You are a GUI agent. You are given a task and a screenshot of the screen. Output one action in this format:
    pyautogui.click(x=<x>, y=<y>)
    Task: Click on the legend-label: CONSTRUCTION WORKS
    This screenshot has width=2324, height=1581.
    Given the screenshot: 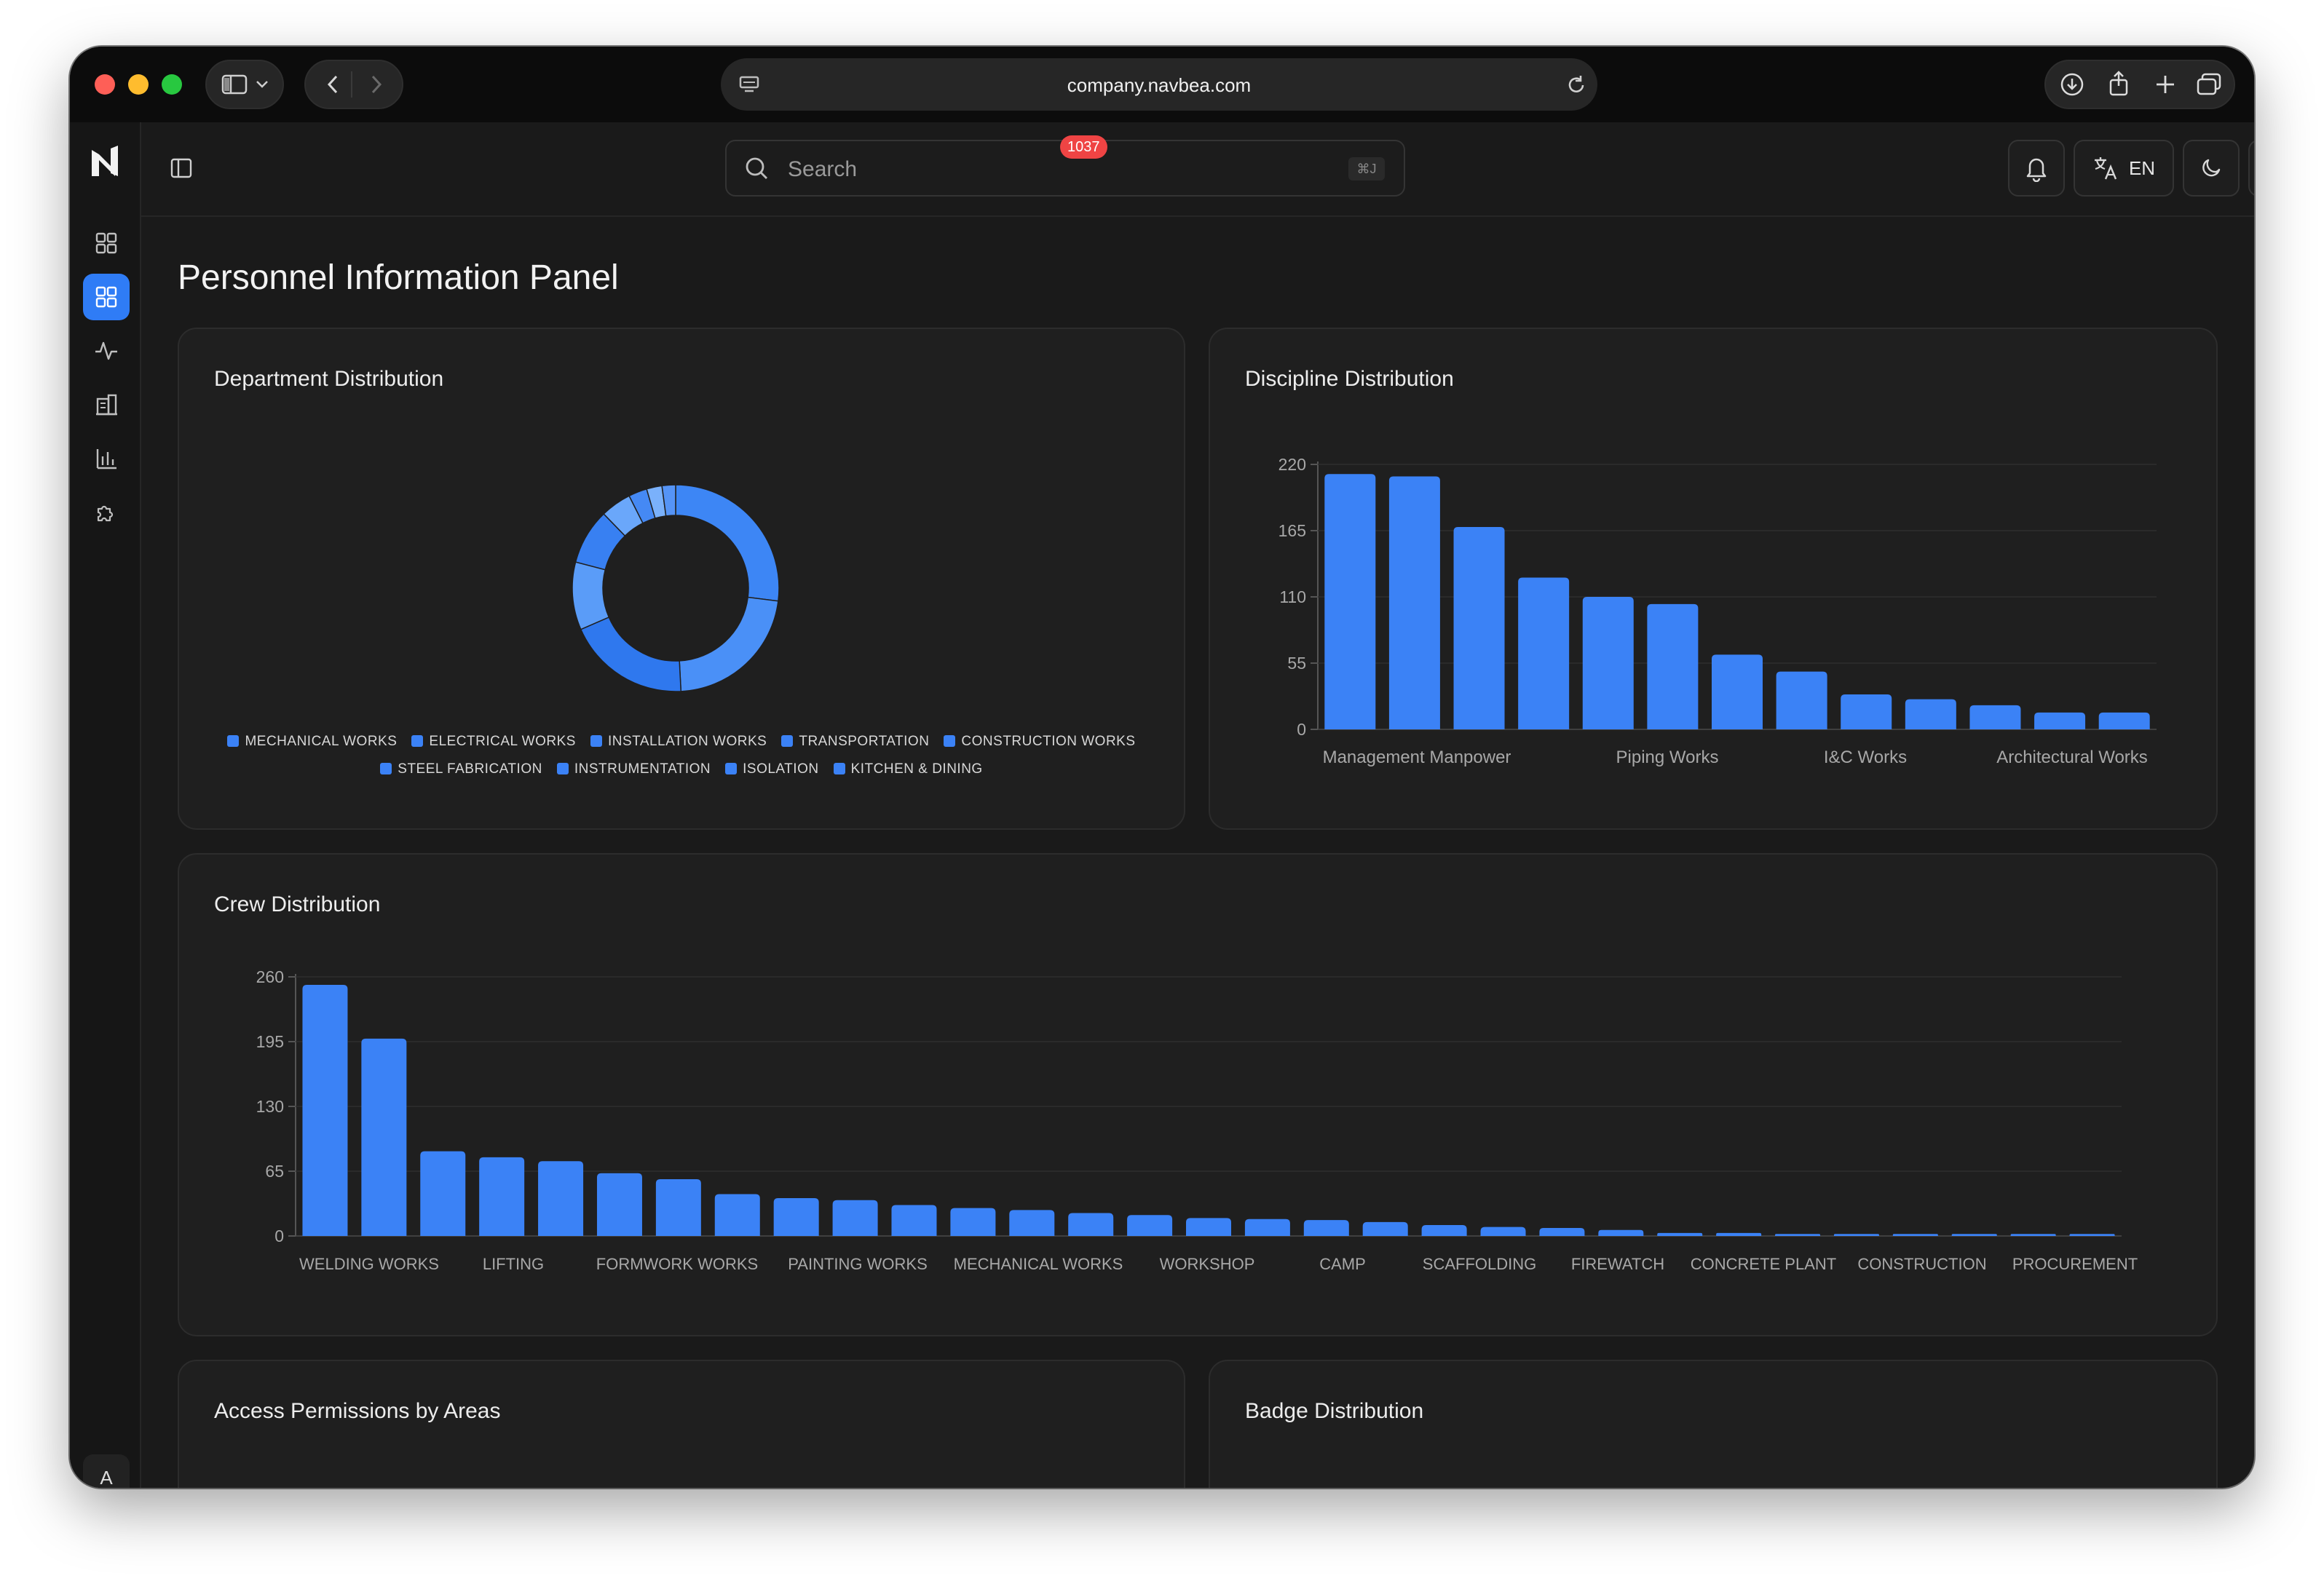 What is the action you would take?
    pyautogui.click(x=1048, y=741)
    